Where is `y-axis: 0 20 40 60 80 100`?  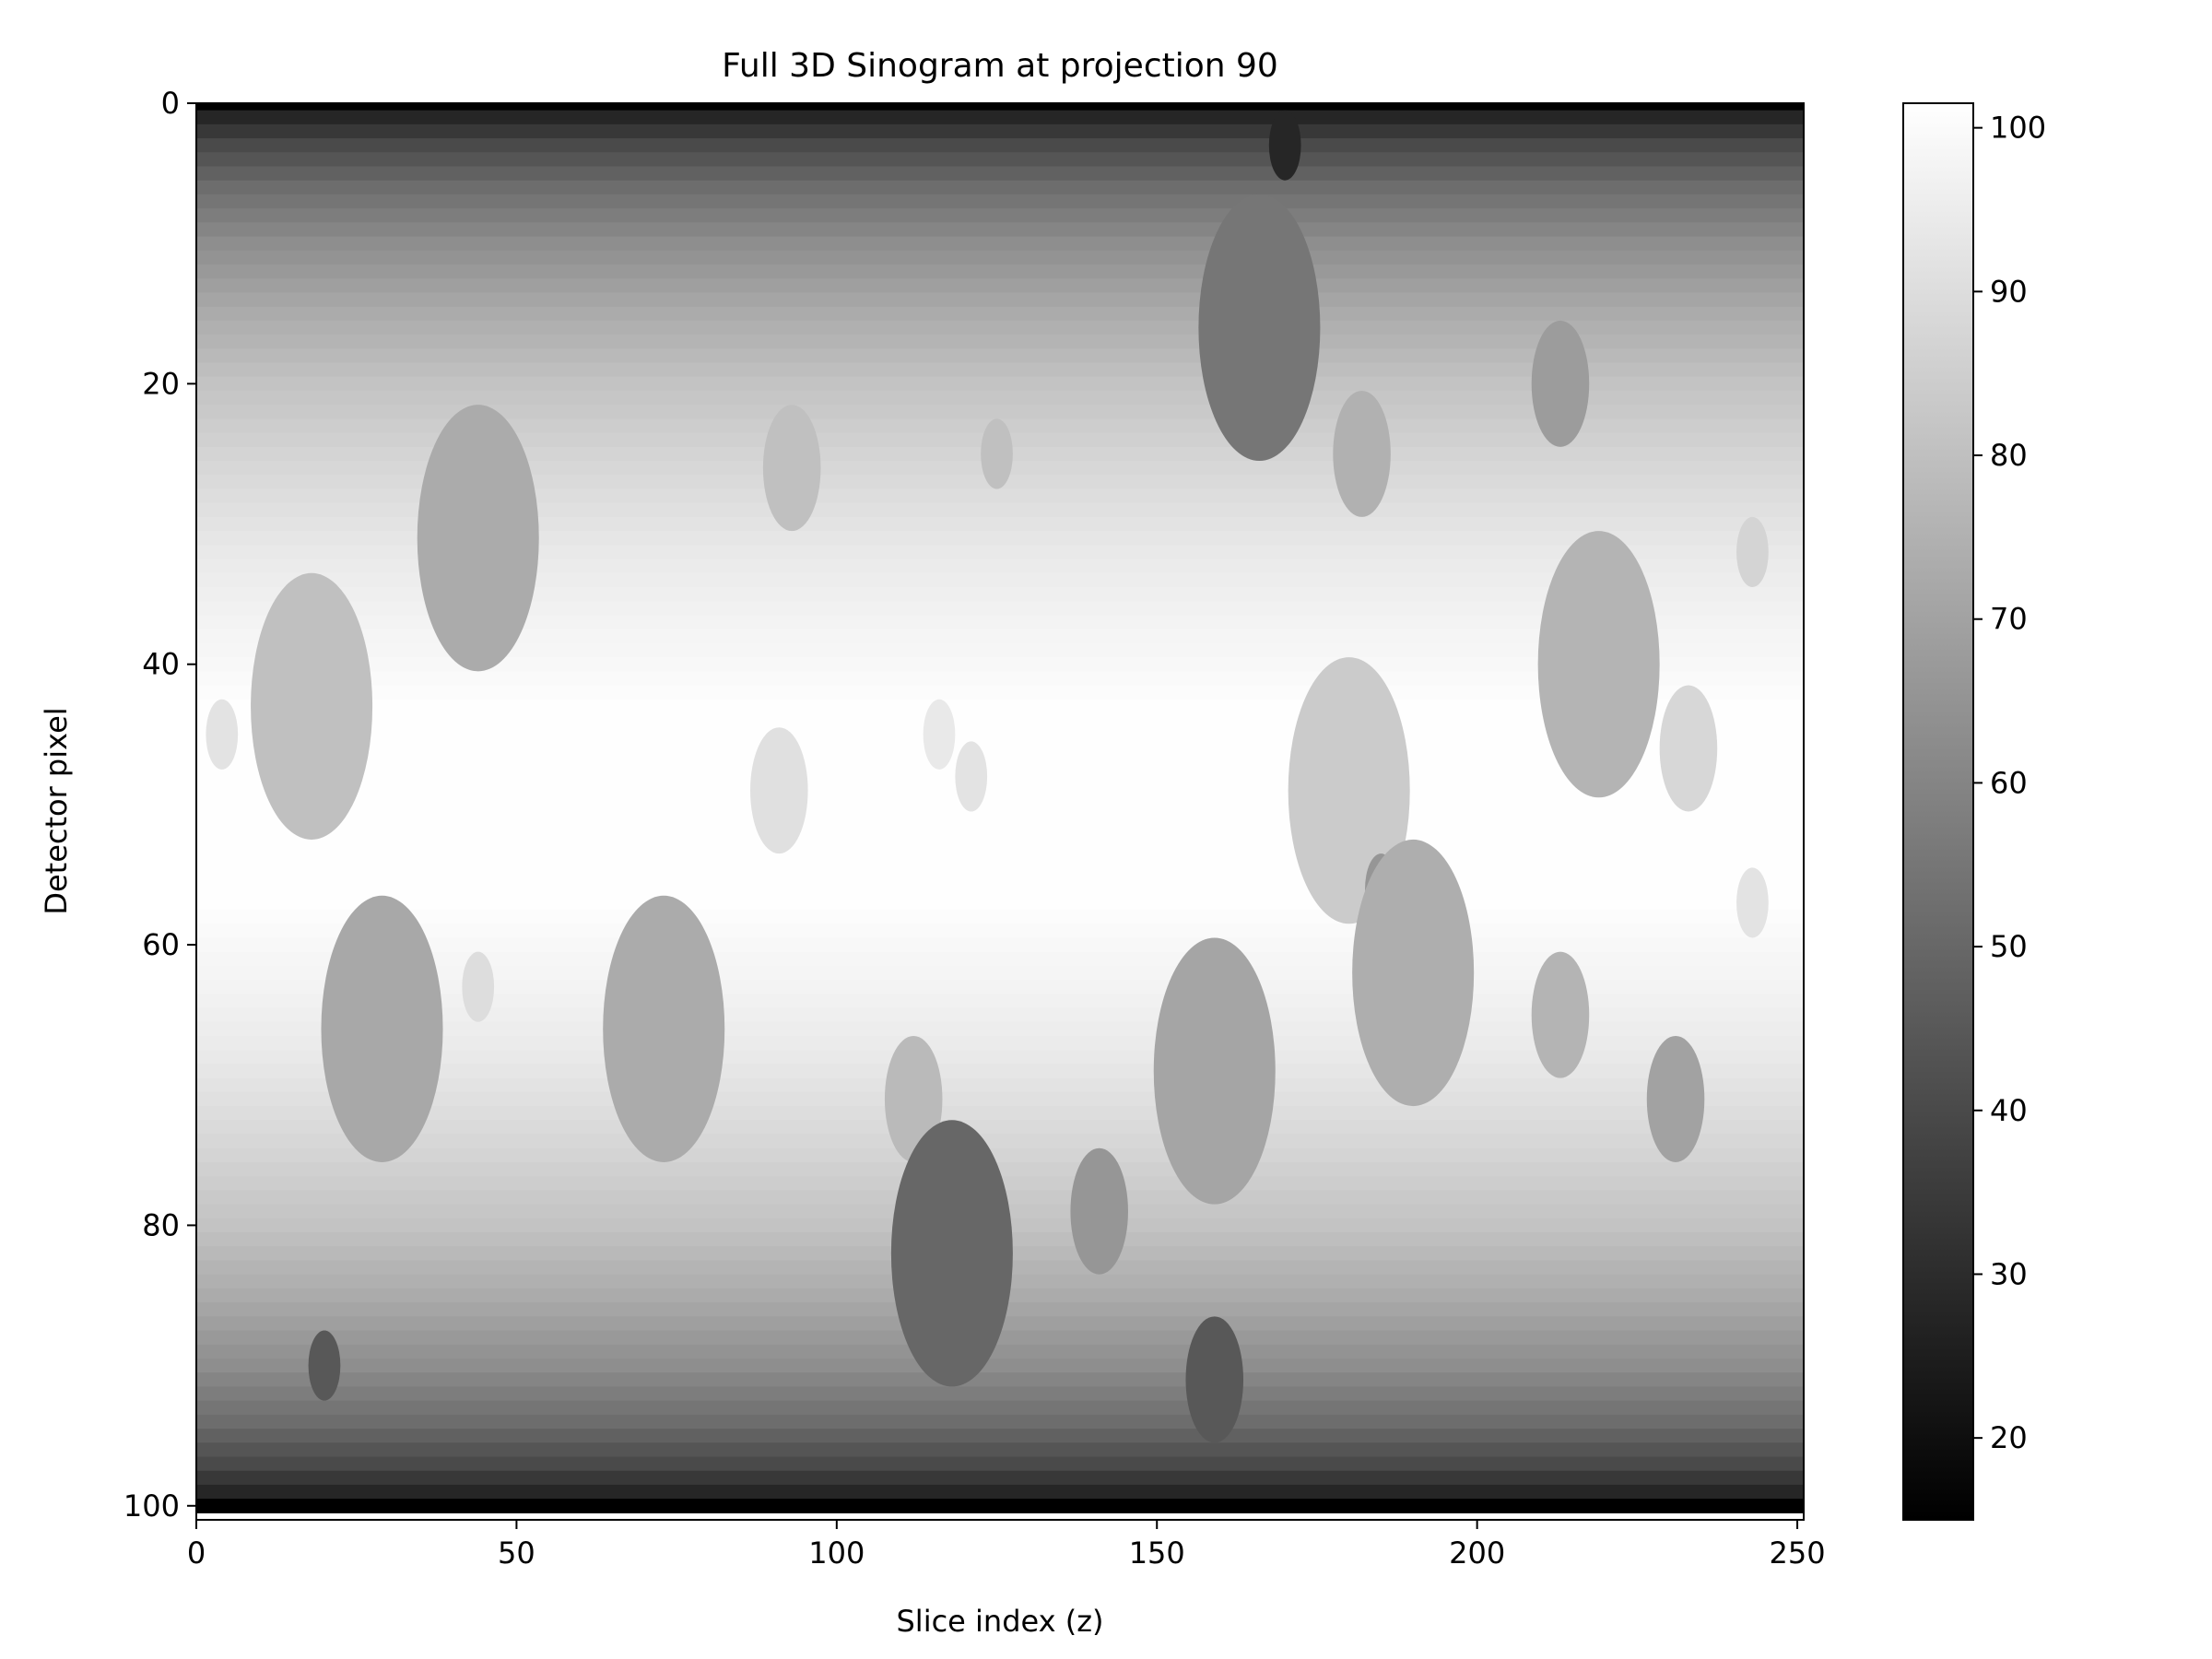
y-axis: 0 20 40 60 80 100 is located at coordinates (160, 805).